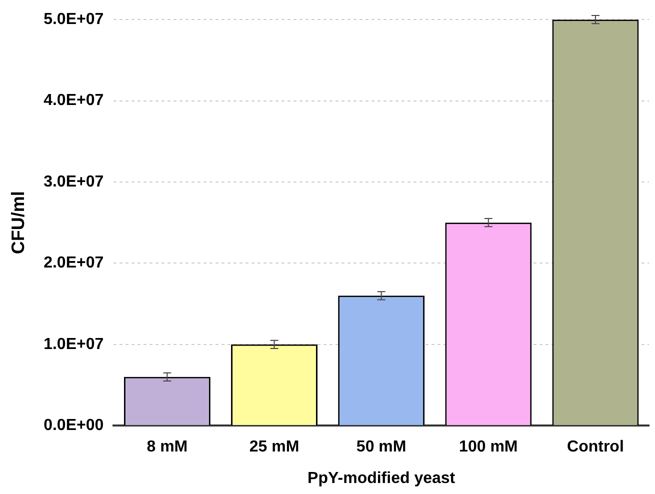  What do you see at coordinates (488, 447) in the screenshot?
I see `x-tick-label: 100 mM` at bounding box center [488, 447].